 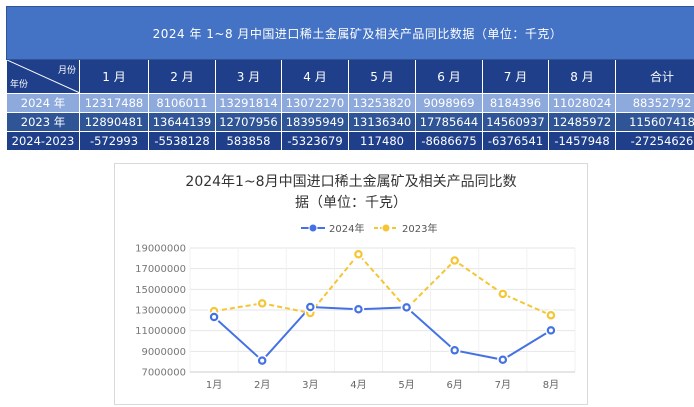 What do you see at coordinates (160, 269) in the screenshot?
I see `y-tick-label: 17000000` at bounding box center [160, 269].